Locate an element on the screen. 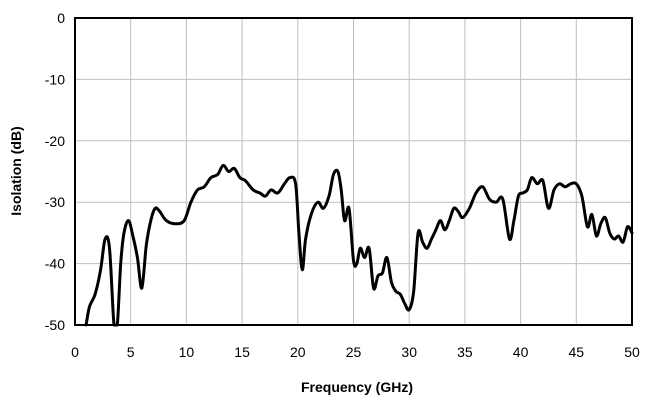 Image resolution: width=645 pixels, height=399 pixels. x-axis-title: Frequency (GHz) is located at coordinates (357, 387).